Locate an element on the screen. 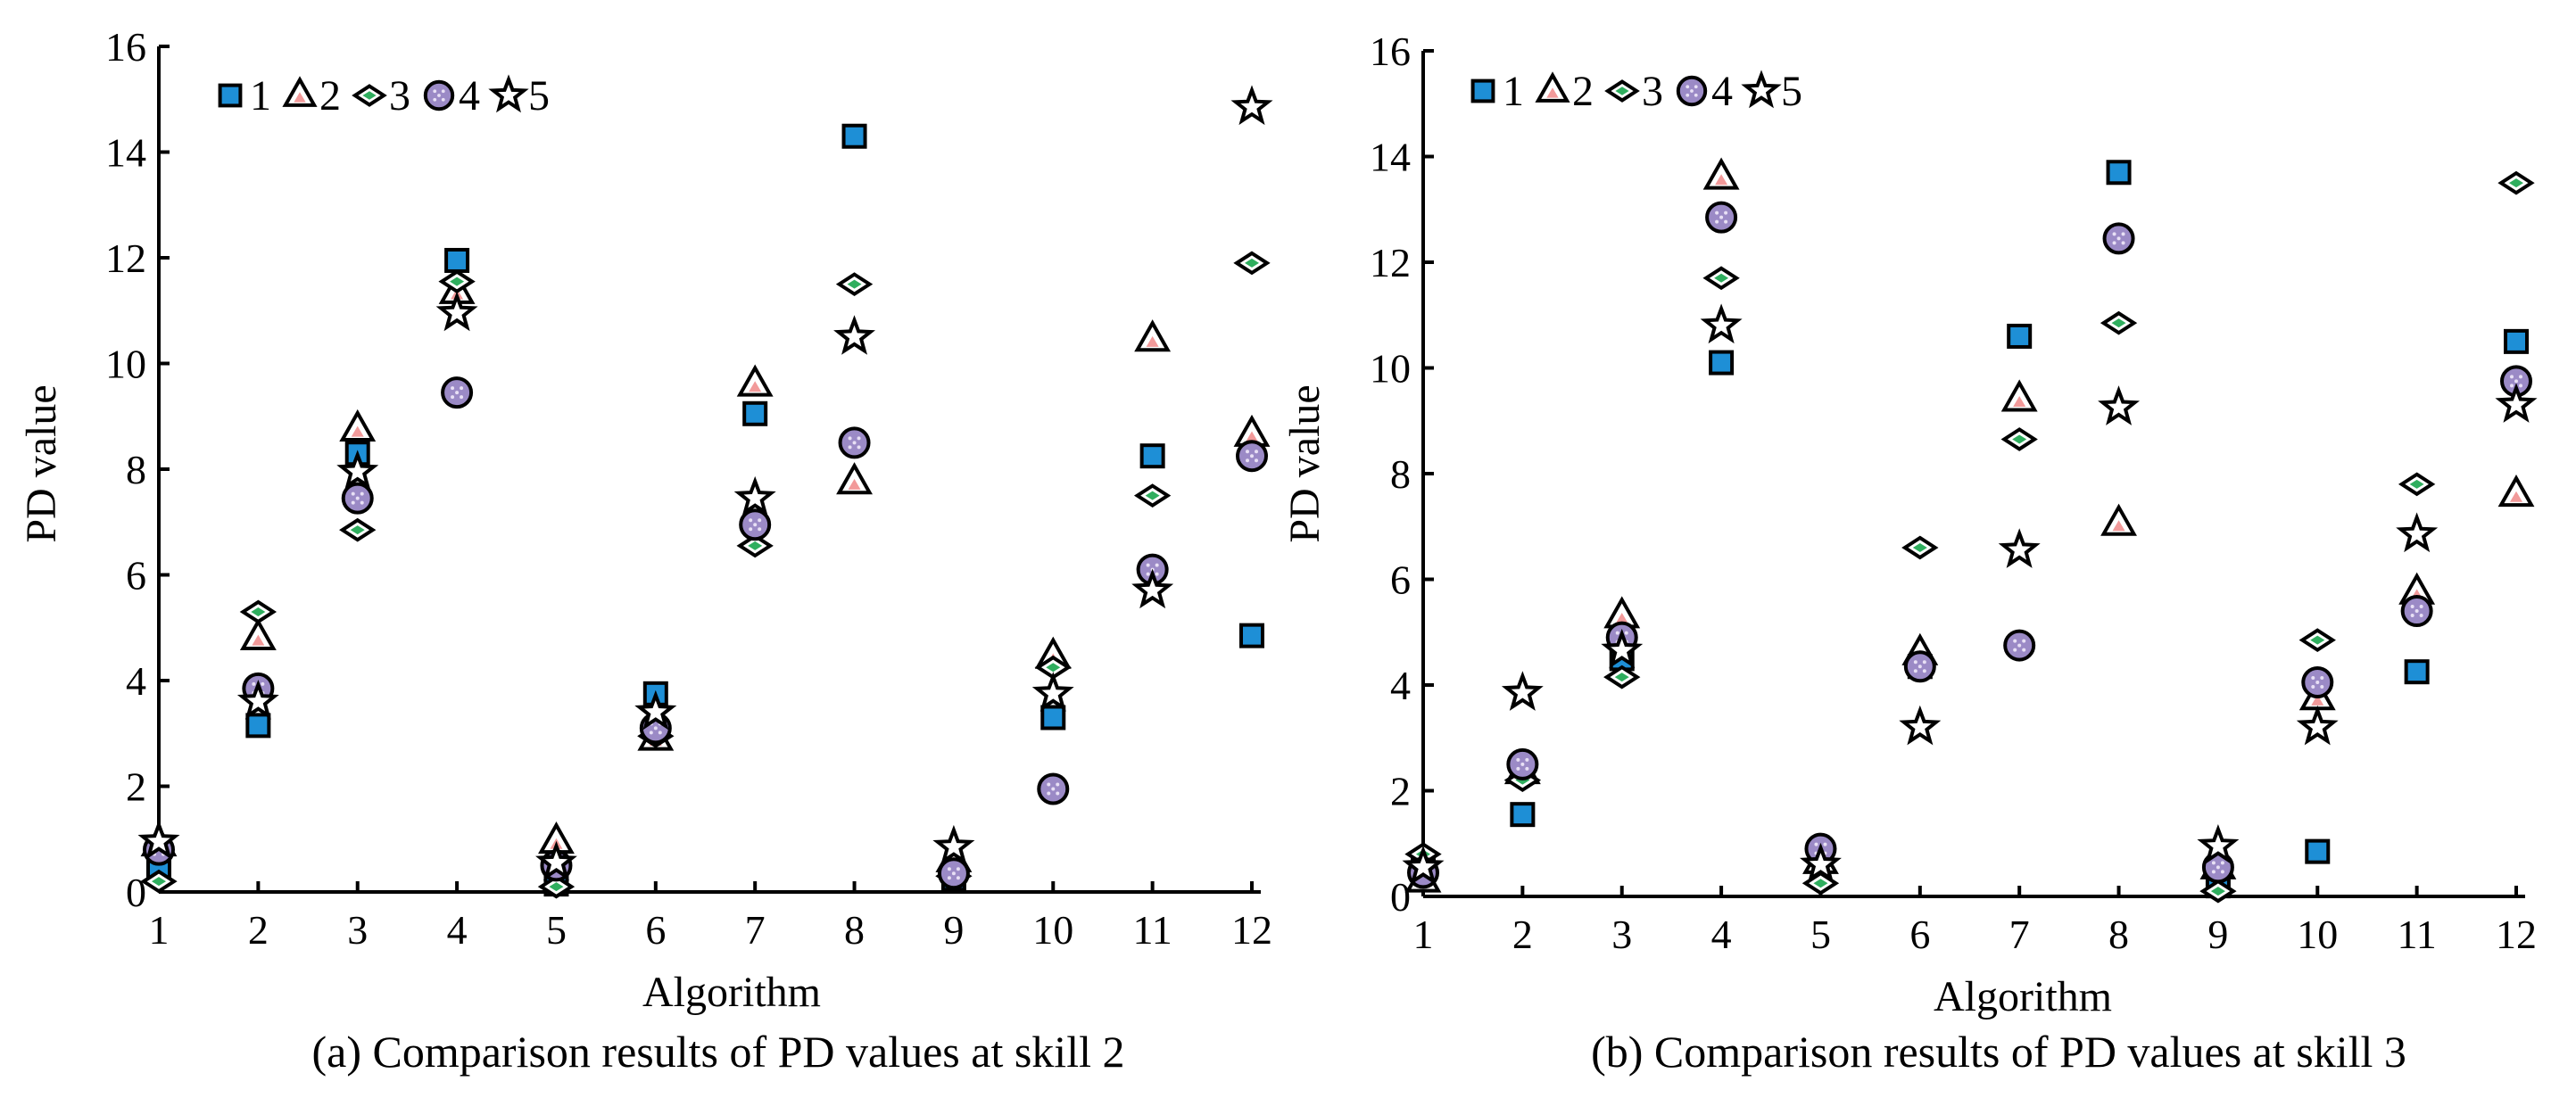 The width and height of the screenshot is (2576, 1098). y-tick-label: 14 is located at coordinates (1390, 157).